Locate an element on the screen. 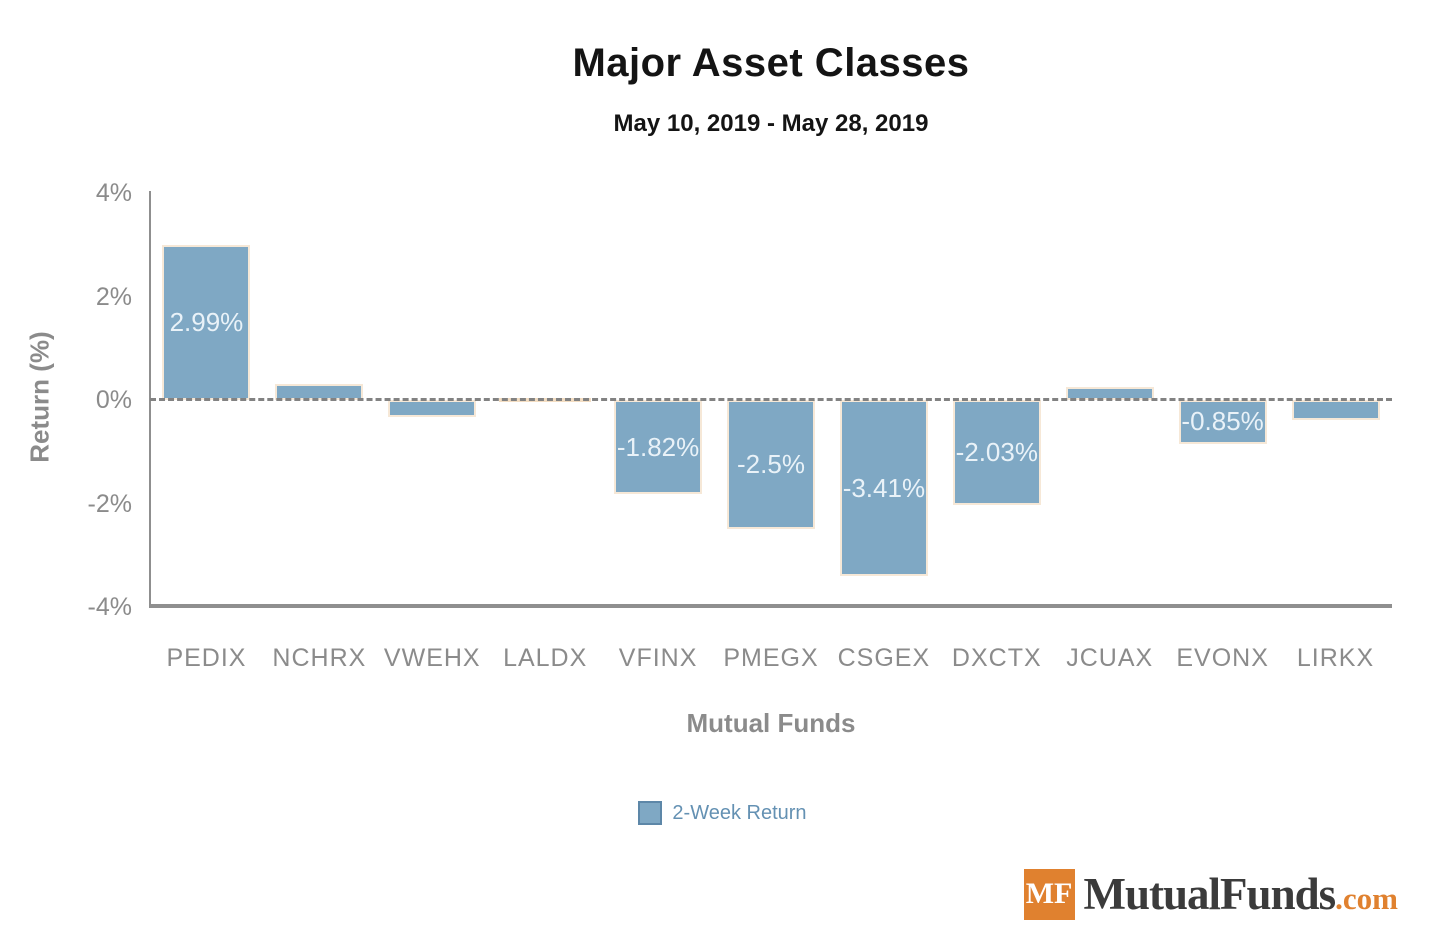 This screenshot has width=1445, height=925. x-tick-label: VFINX is located at coordinates (658, 658).